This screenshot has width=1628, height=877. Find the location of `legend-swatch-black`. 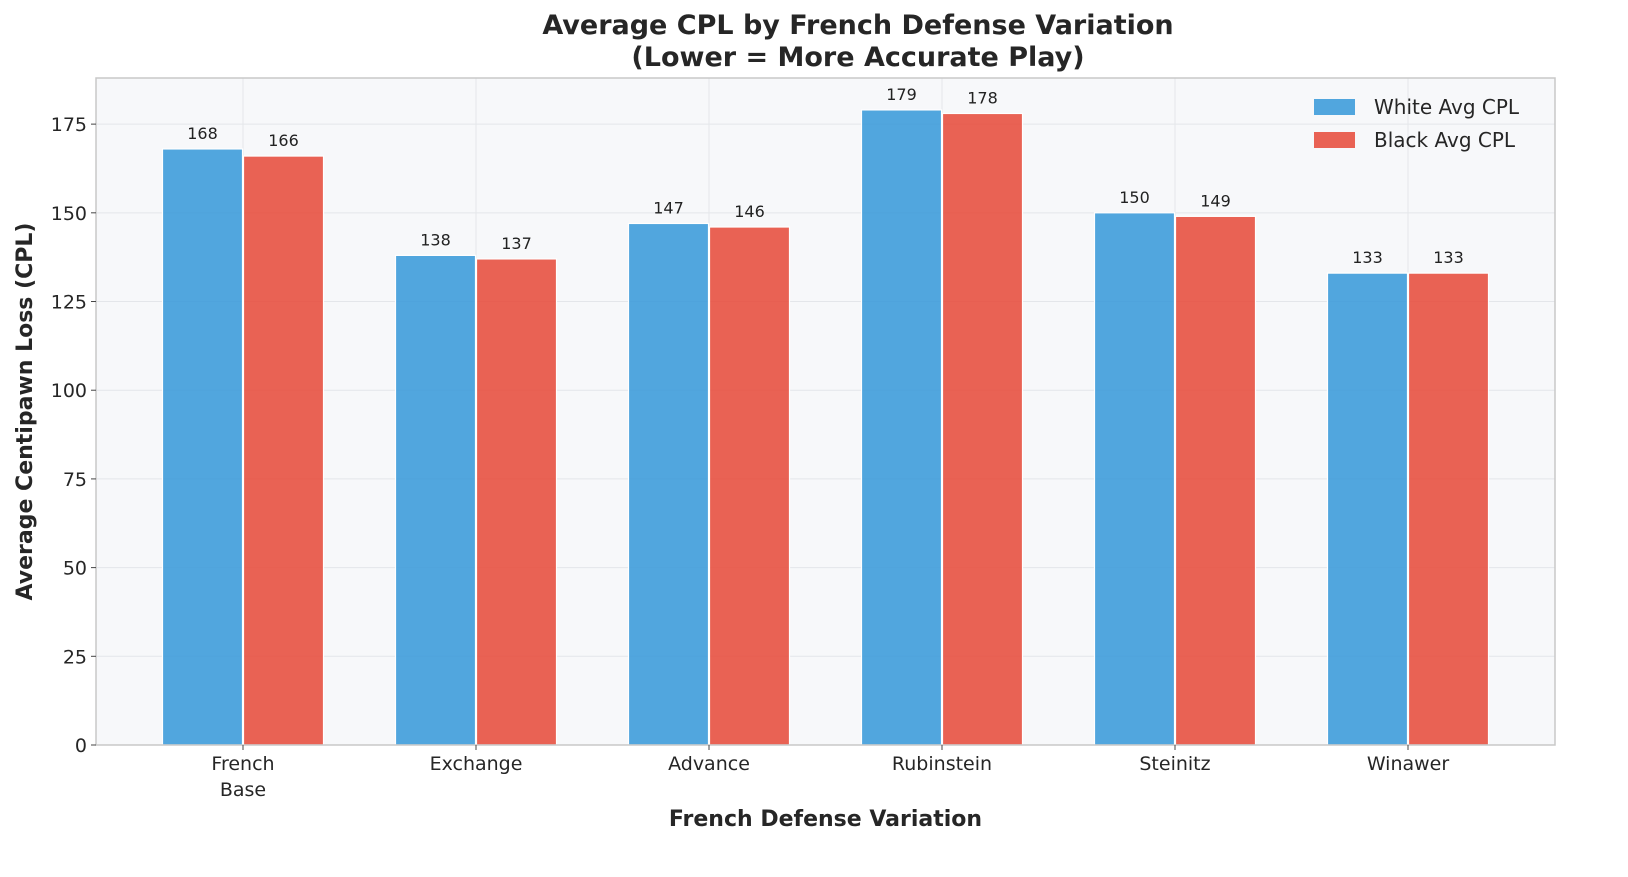

legend-swatch-black is located at coordinates (1334, 140).